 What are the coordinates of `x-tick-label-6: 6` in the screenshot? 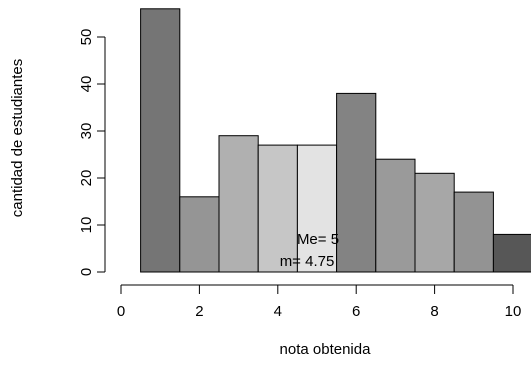 It's located at (356, 311).